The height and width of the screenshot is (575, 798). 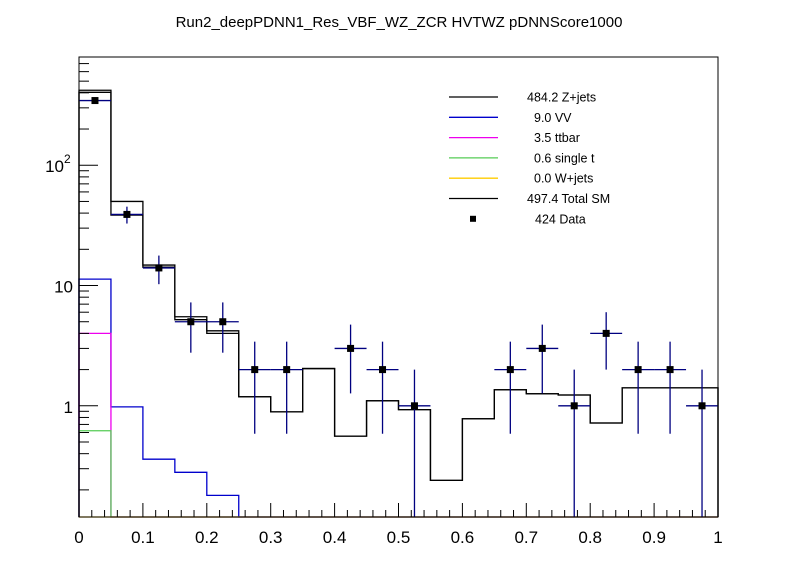 What do you see at coordinates (67, 159) in the screenshot?
I see `y-tick-exponent: 2` at bounding box center [67, 159].